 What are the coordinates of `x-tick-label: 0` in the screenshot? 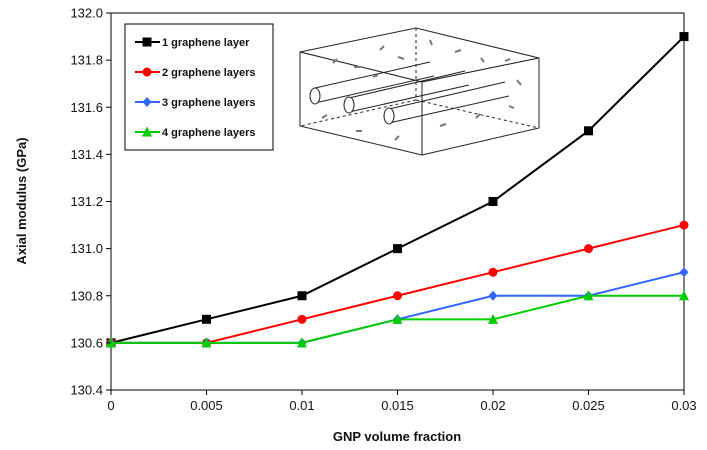 It's located at (110, 405).